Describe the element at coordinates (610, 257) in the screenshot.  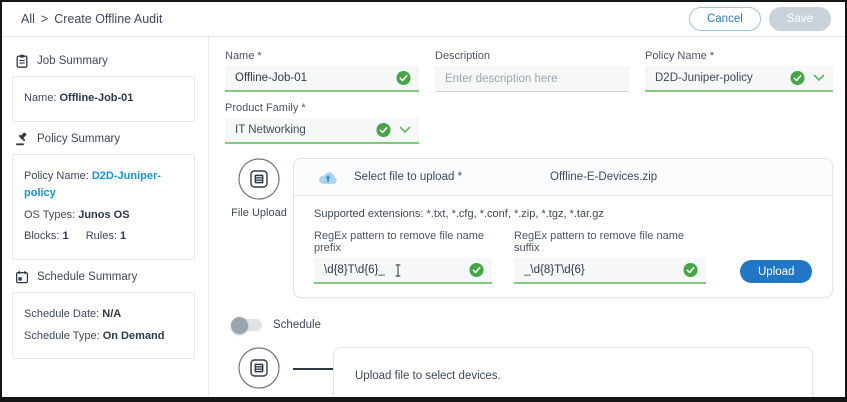
I see `regex-suffix-field: RegEx pattern to remove file name suffix` at that location.